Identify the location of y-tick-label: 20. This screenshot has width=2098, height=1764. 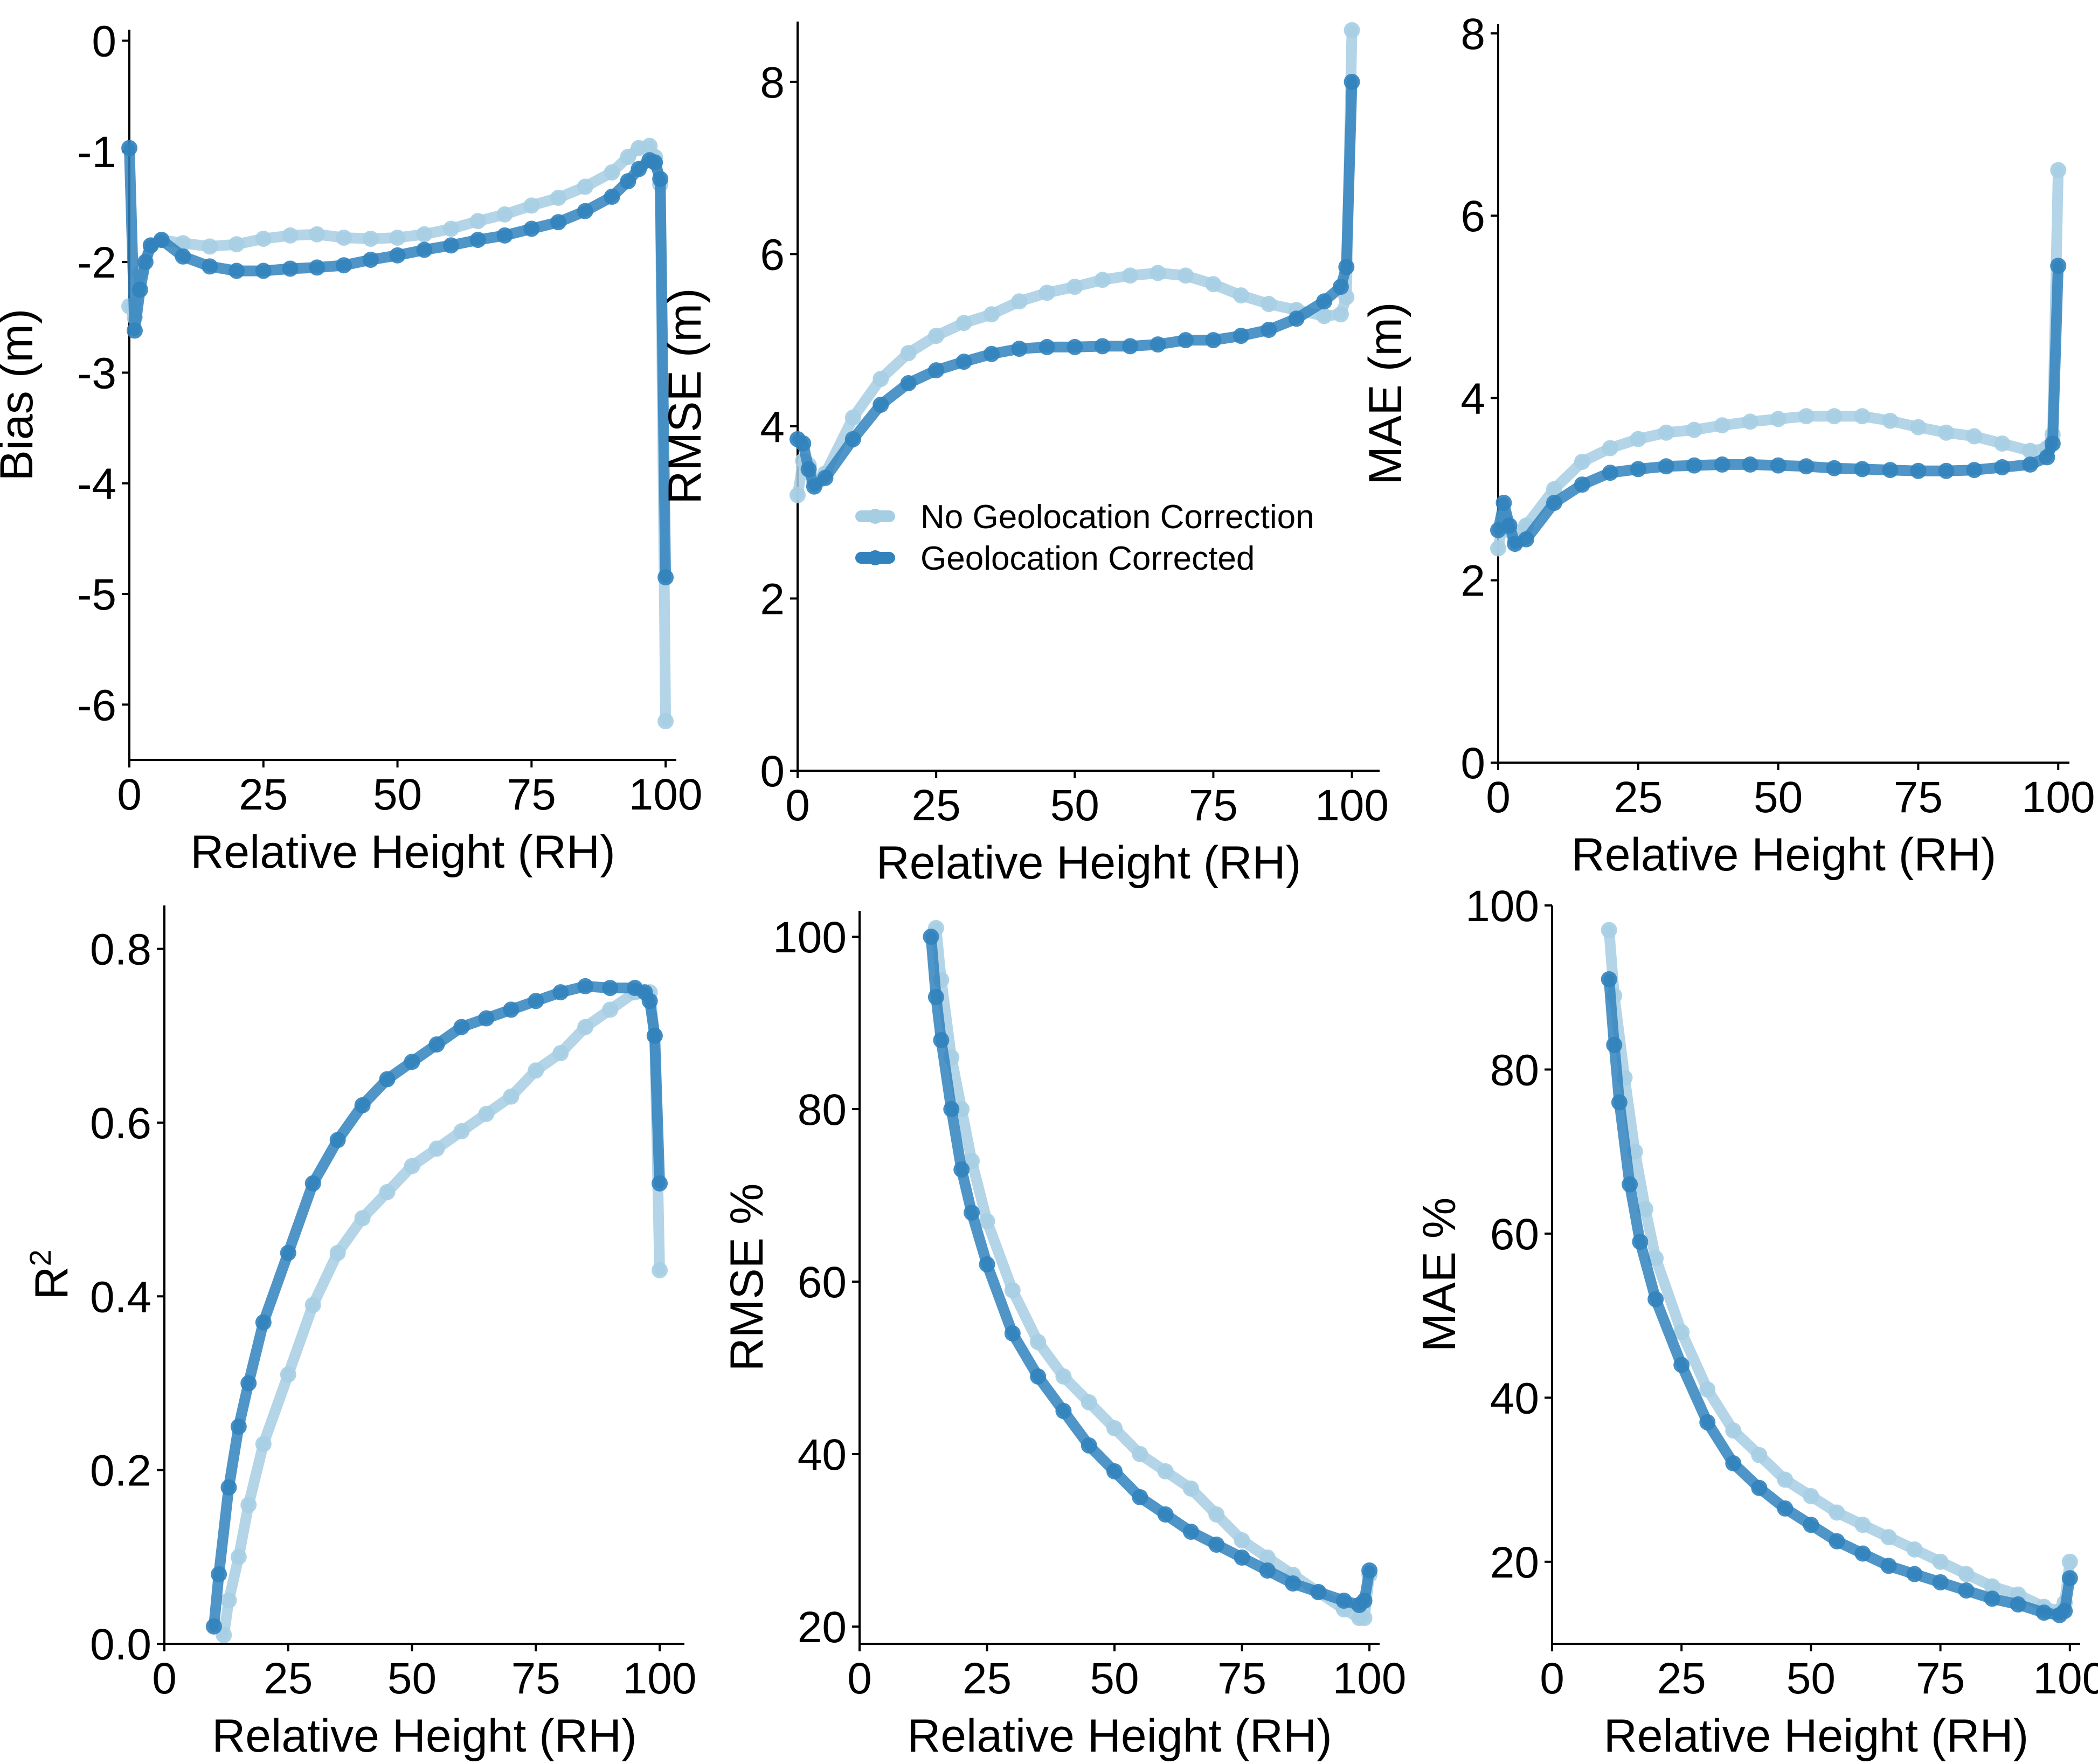
(1514, 1562).